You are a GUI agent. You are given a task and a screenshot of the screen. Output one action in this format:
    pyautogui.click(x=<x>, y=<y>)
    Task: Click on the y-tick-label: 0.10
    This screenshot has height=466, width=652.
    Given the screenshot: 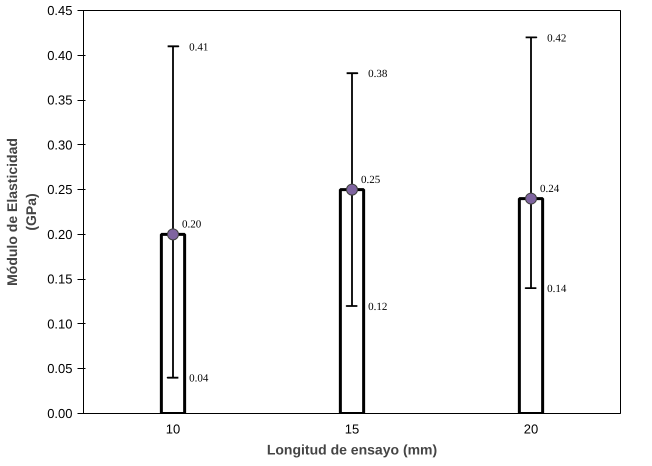 What is the action you would take?
    pyautogui.click(x=60, y=324)
    